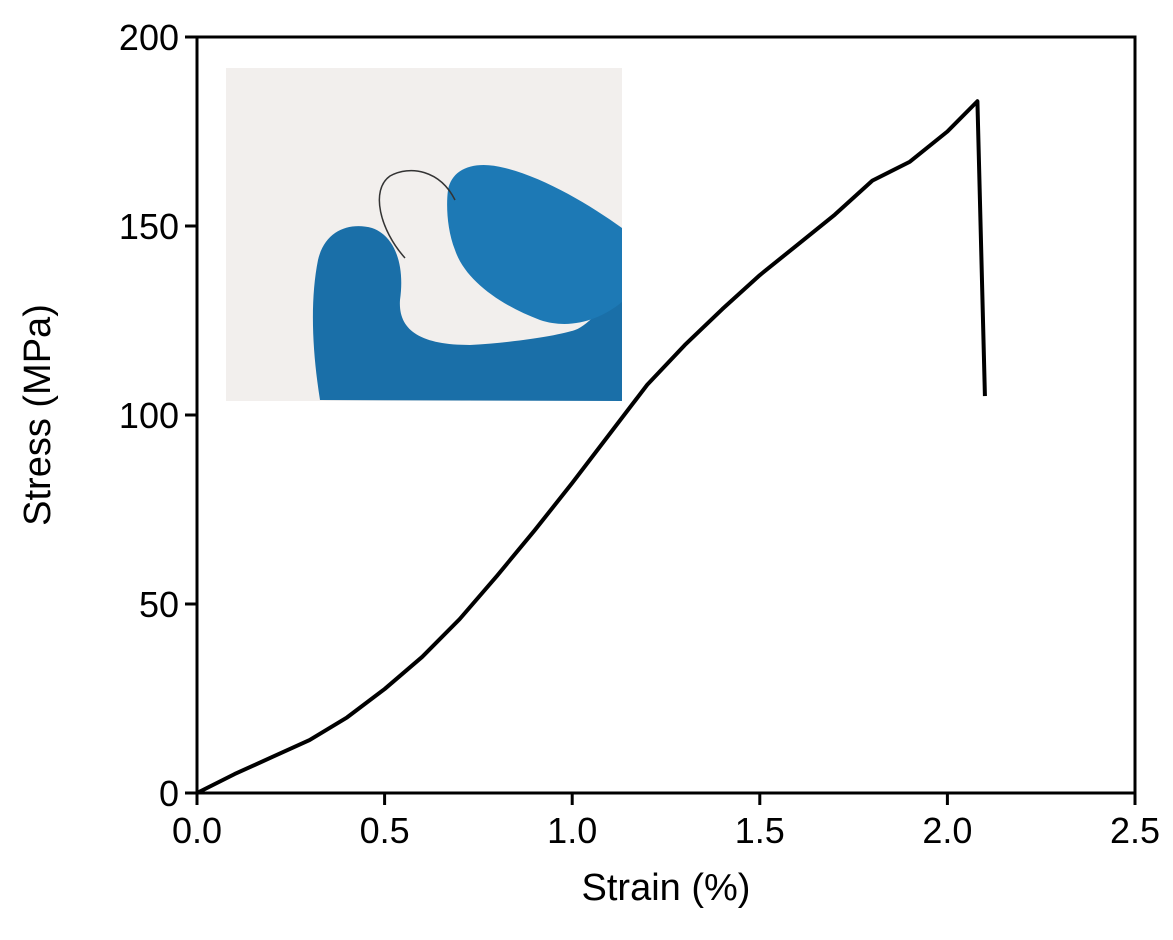 The image size is (1173, 940). I want to click on x-tick-label: 1.5, so click(760, 830).